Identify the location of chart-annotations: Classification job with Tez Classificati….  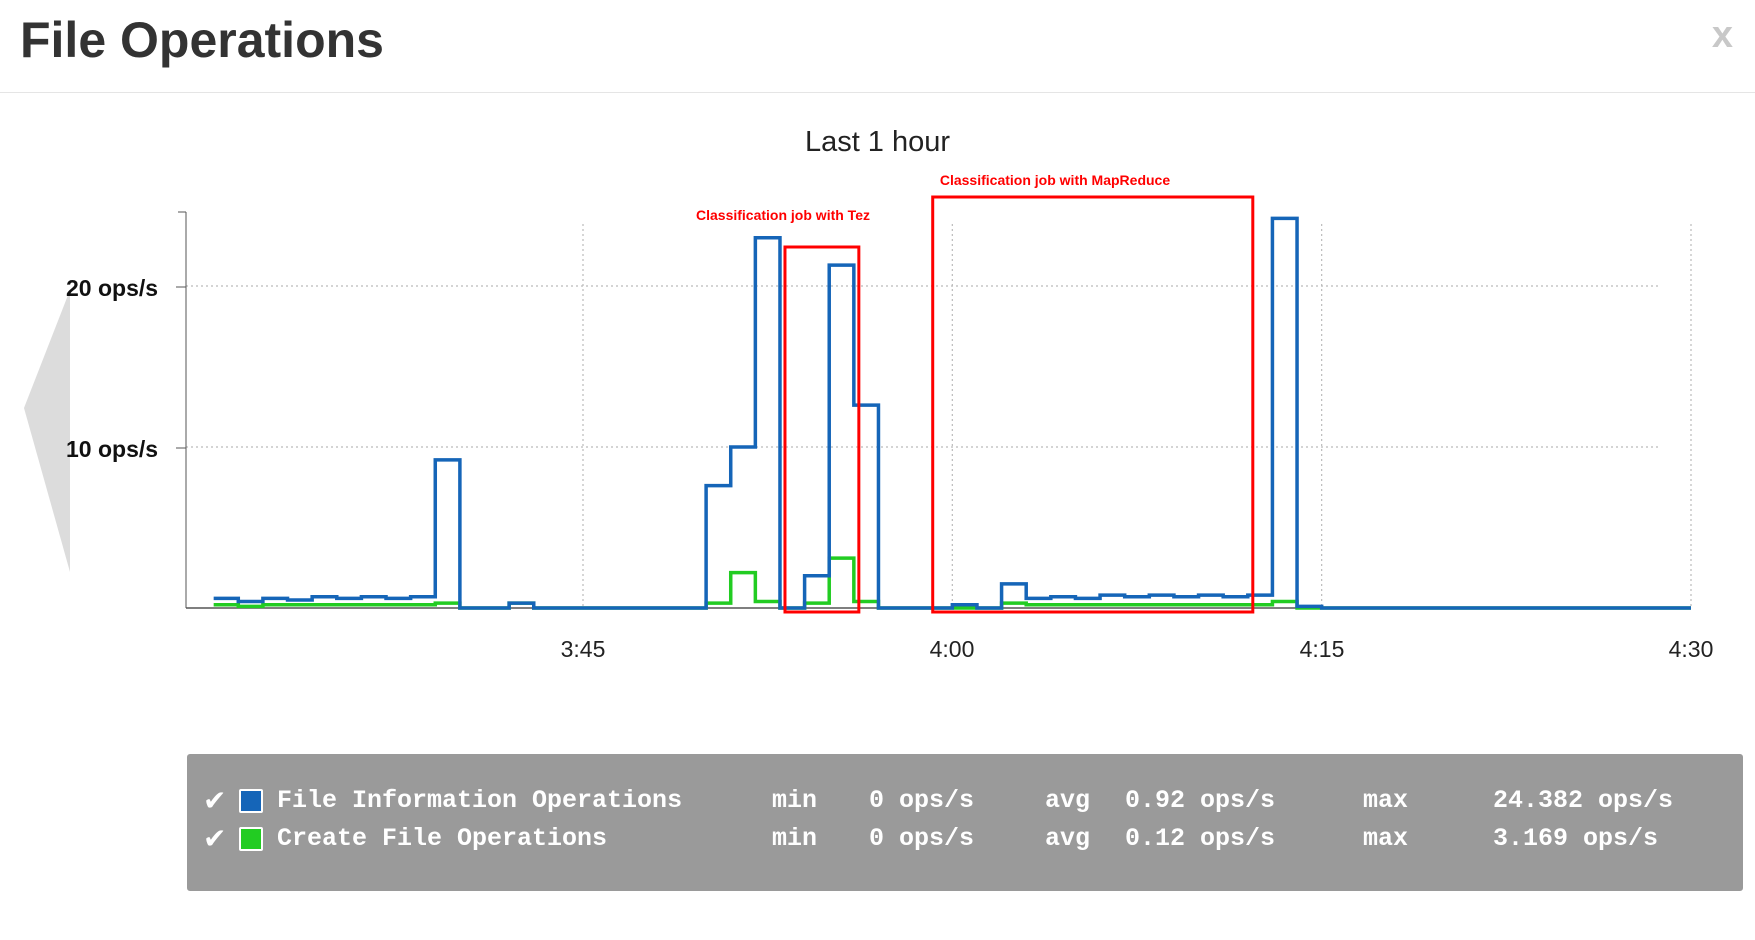
(975, 393).